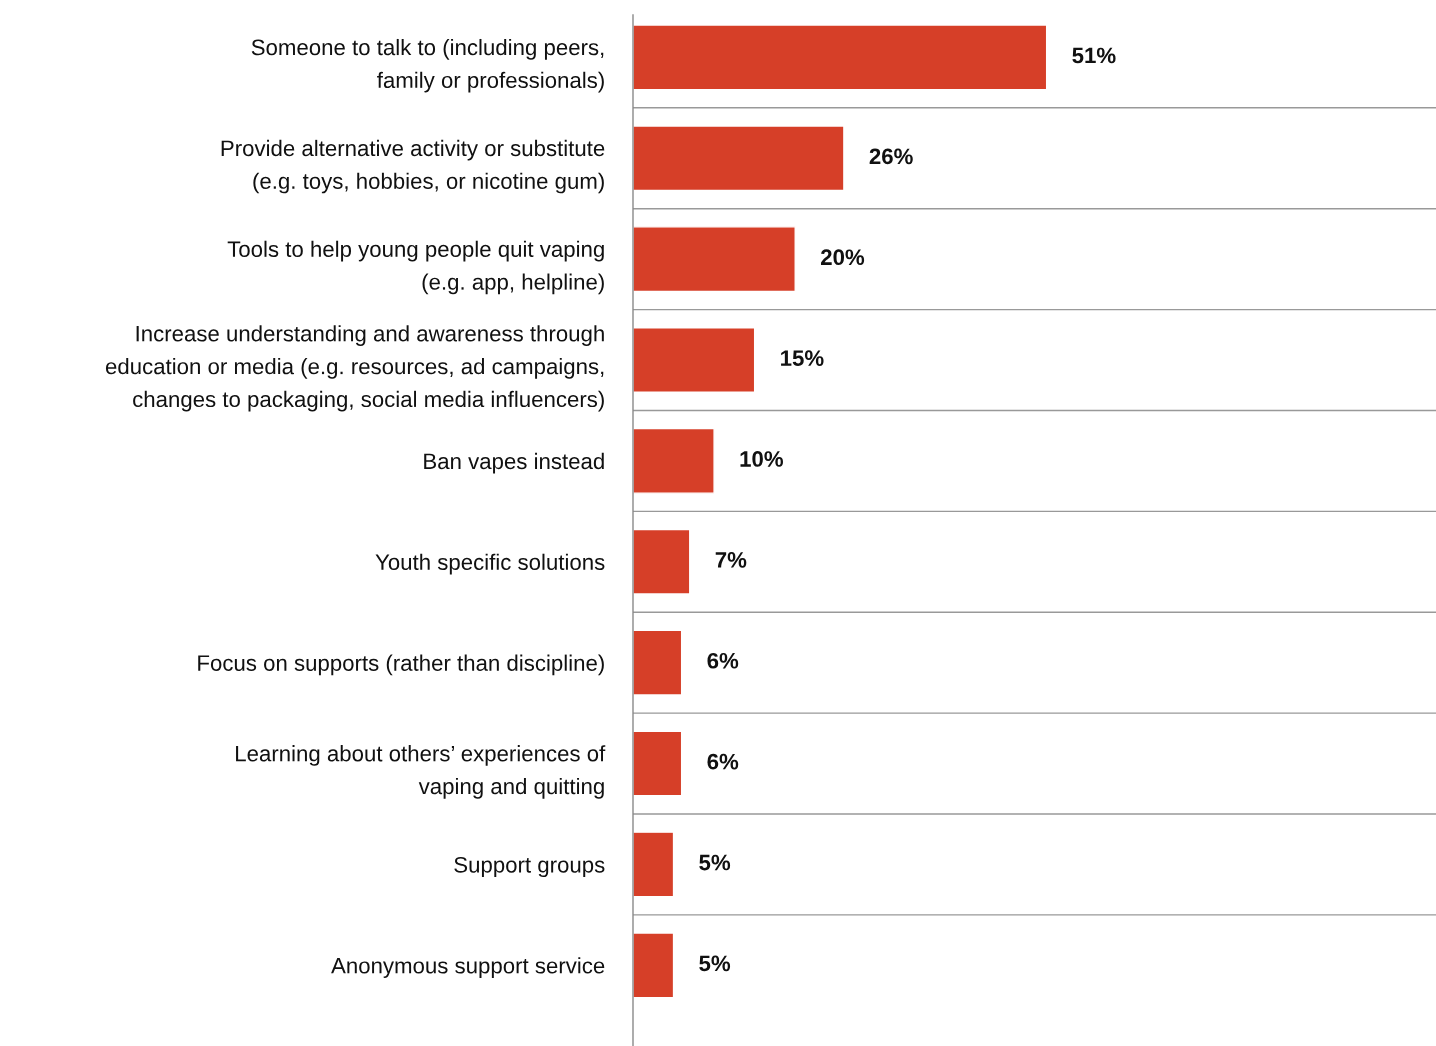 This screenshot has width=1436, height=1046. Describe the element at coordinates (413, 166) in the screenshot. I see `y-tick-label: Provide alternative activity or substitute (e.g. toys, hobbies, or nicotine gum)` at that location.